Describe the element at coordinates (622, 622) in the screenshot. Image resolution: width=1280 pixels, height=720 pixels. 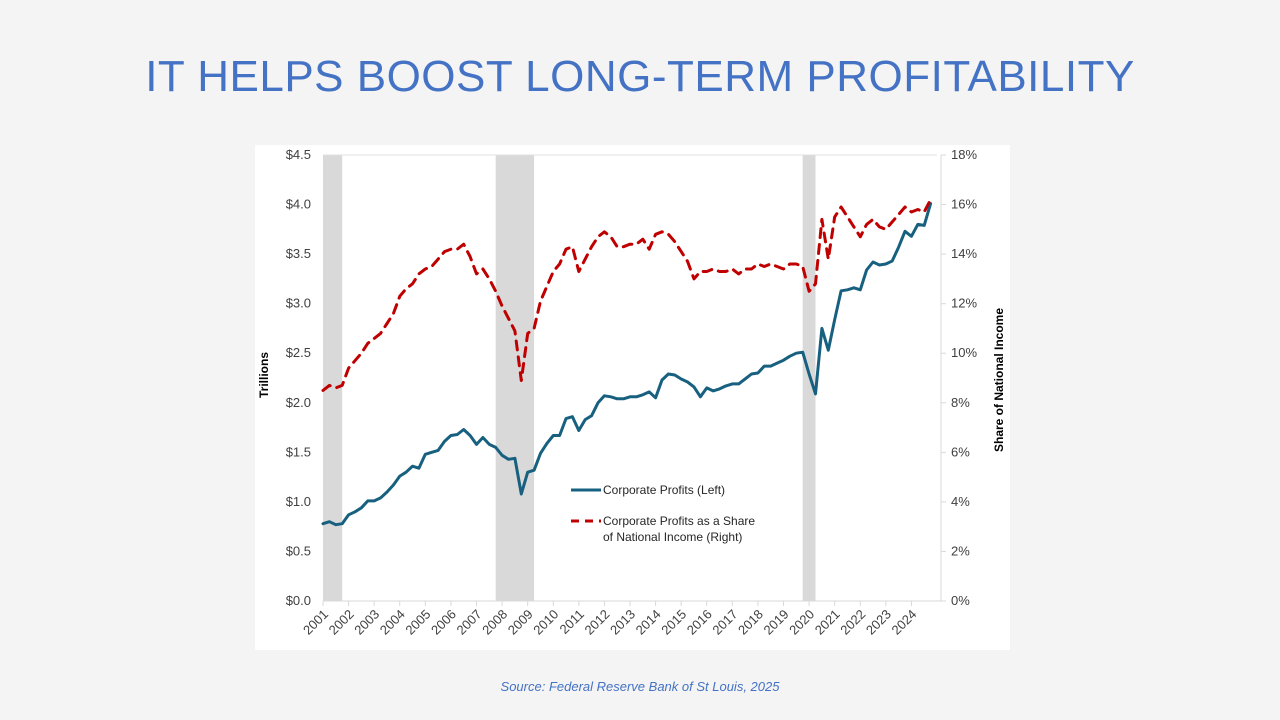
I see `x-tick-label: 2013` at that location.